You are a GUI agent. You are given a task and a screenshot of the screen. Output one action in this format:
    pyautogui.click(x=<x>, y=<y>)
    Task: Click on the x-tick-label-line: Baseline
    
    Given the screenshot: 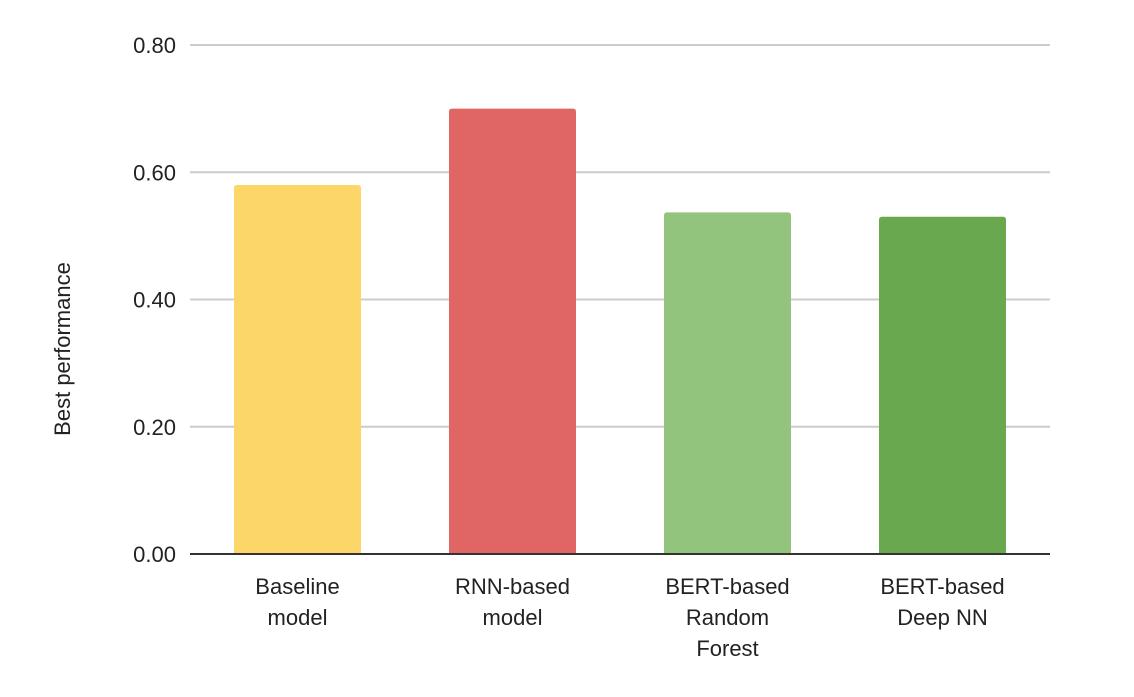 What is the action you would take?
    pyautogui.click(x=297, y=586)
    